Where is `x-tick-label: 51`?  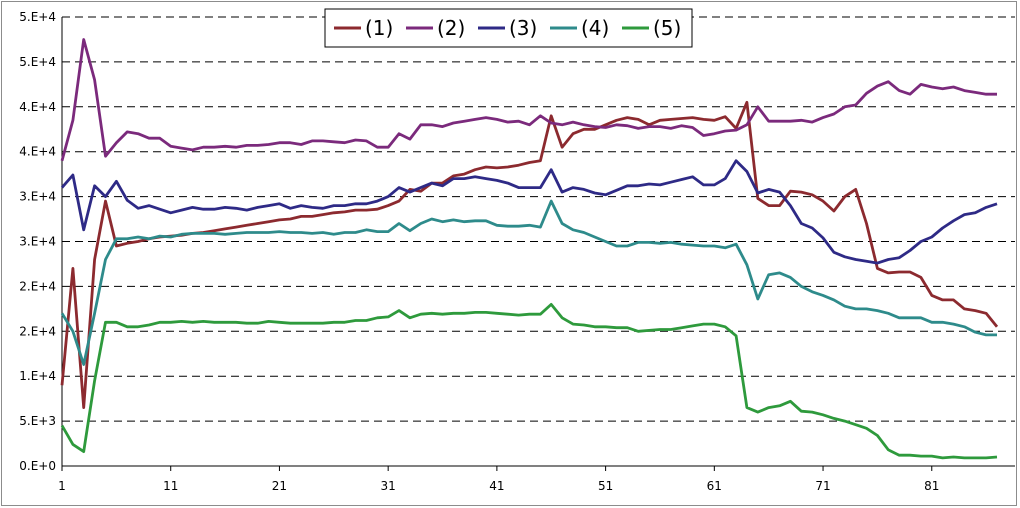 x-tick-label: 51 is located at coordinates (605, 486).